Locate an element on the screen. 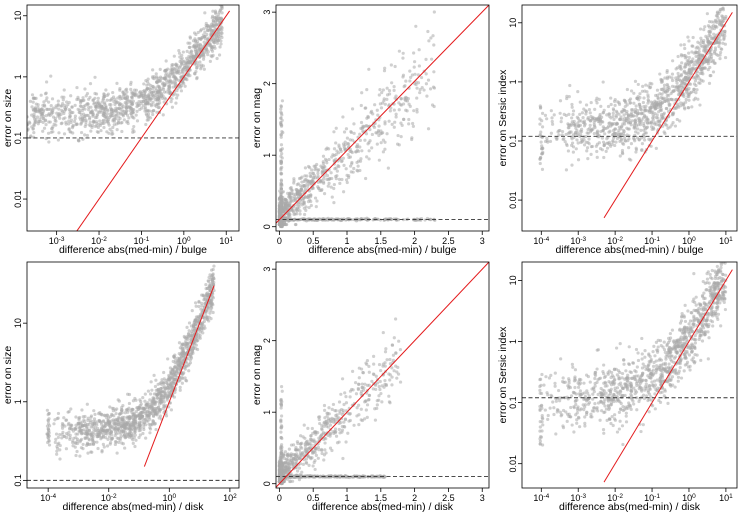  plot-area is located at coordinates (382, 375).